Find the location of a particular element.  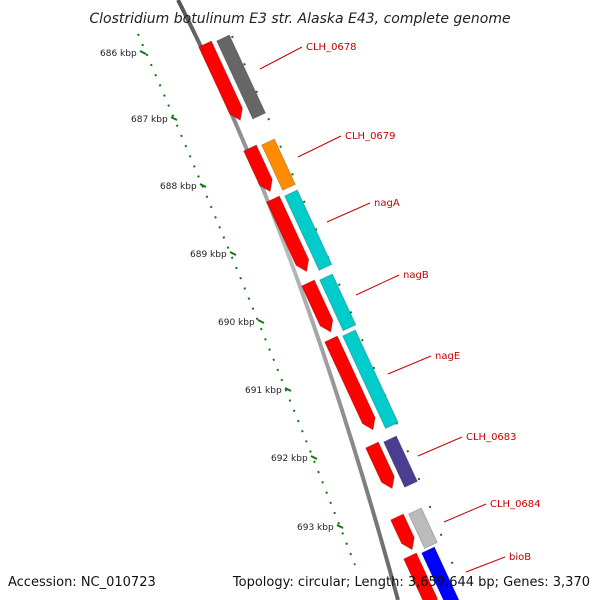

gene-label: bioB is located at coordinates (520, 557).